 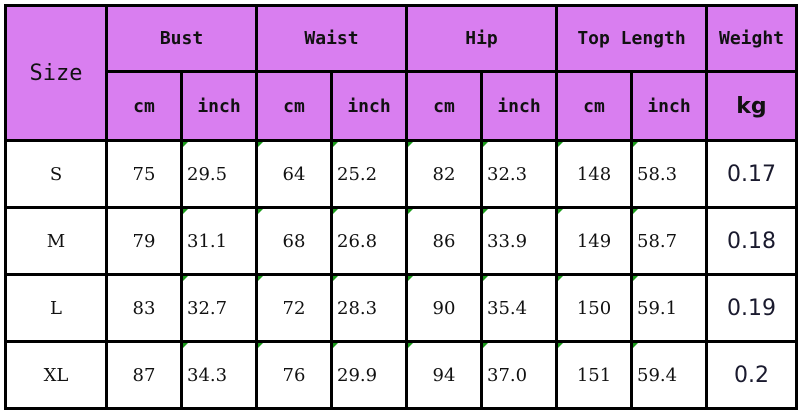 What do you see at coordinates (56, 308) in the screenshot?
I see `size-cell: L` at bounding box center [56, 308].